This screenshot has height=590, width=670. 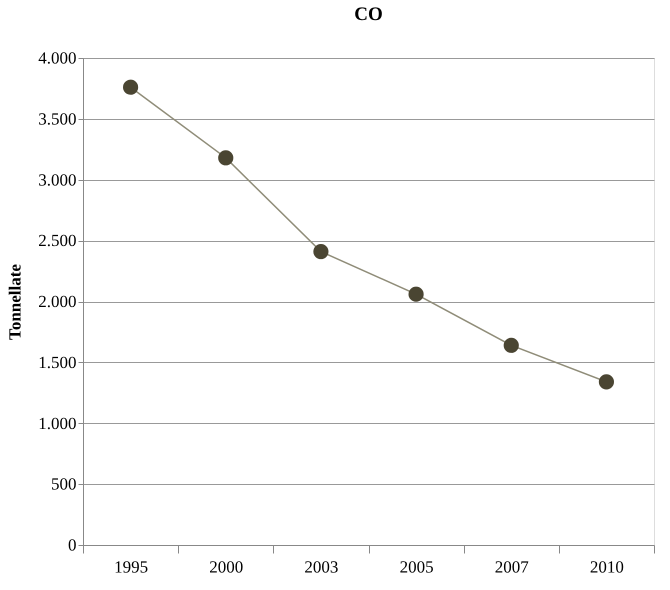 What do you see at coordinates (607, 567) in the screenshot?
I see `x-tick-label: 2010` at bounding box center [607, 567].